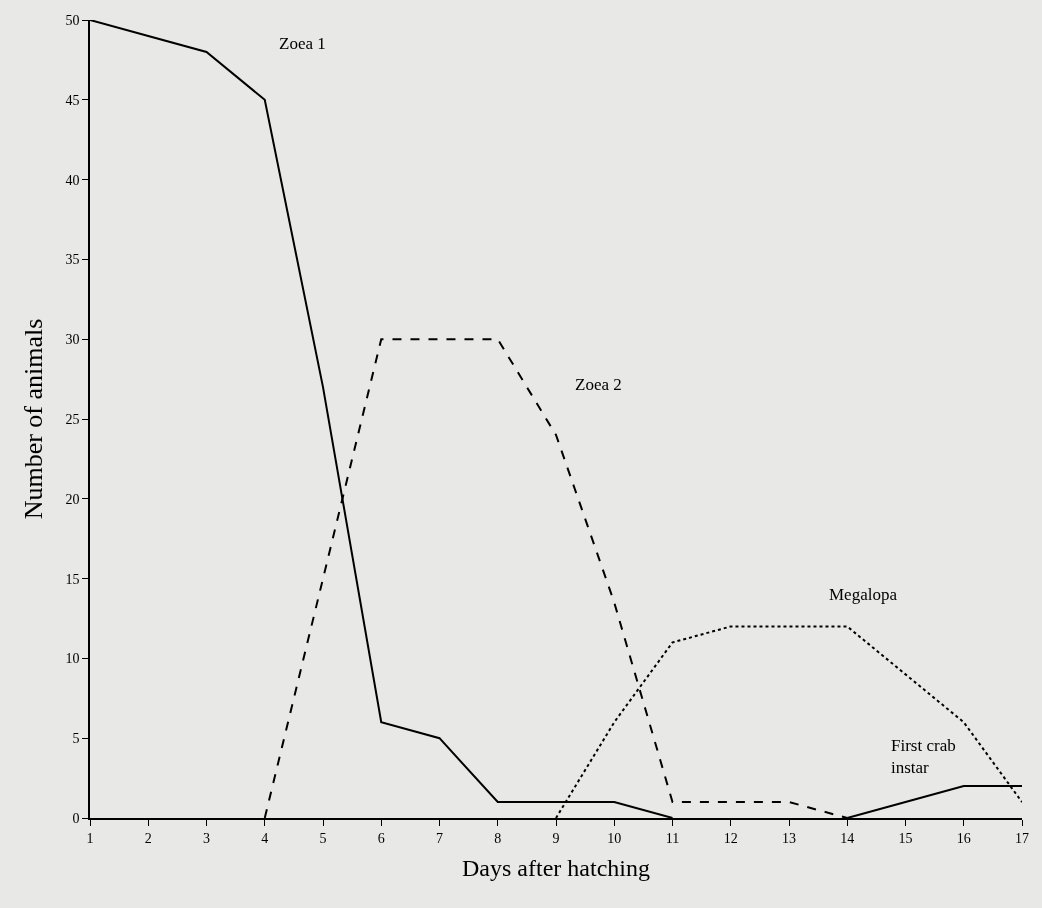 The width and height of the screenshot is (1042, 908). I want to click on x-tick-label: 3, so click(206, 838).